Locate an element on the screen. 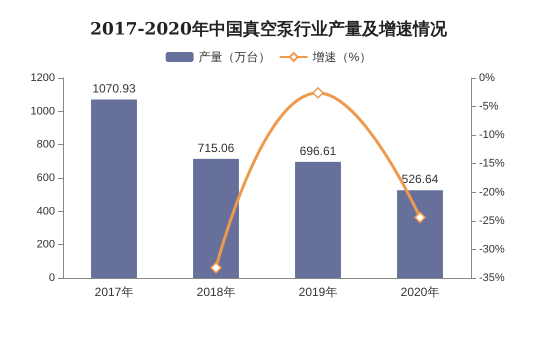 Image resolution: width=537 pixels, height=341 pixels. y-tick-label: 1200 is located at coordinates (42, 78).